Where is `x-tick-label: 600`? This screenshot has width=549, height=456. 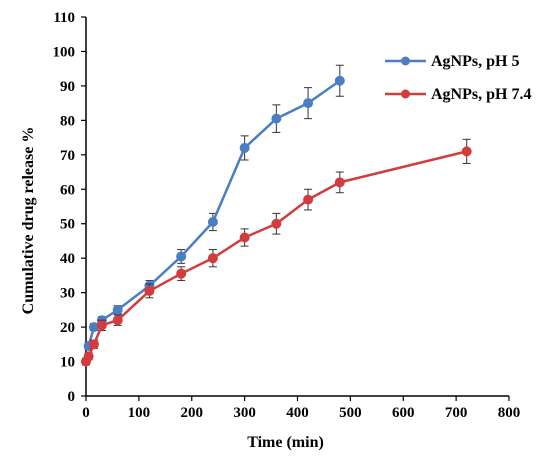
x-tick-label: 600 is located at coordinates (403, 413).